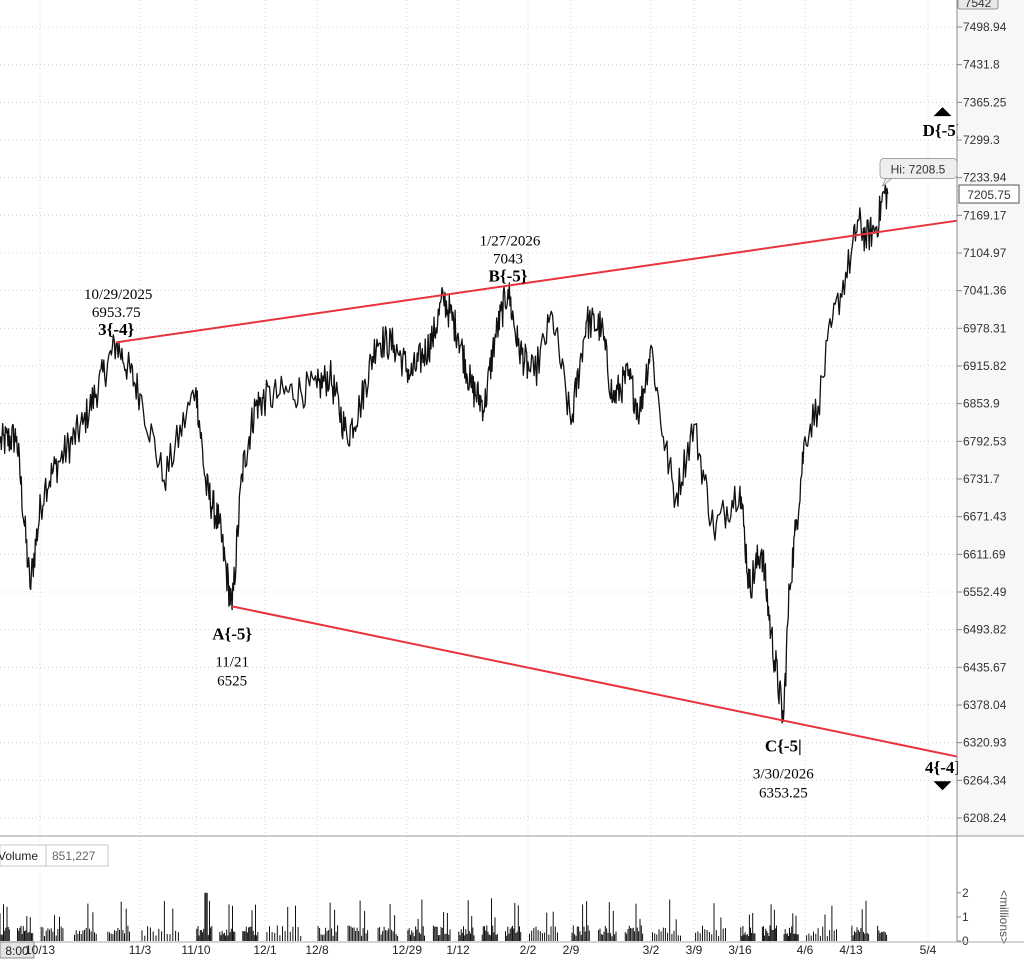  What do you see at coordinates (40, 950) in the screenshot?
I see `x-tick-label: 10/13` at bounding box center [40, 950].